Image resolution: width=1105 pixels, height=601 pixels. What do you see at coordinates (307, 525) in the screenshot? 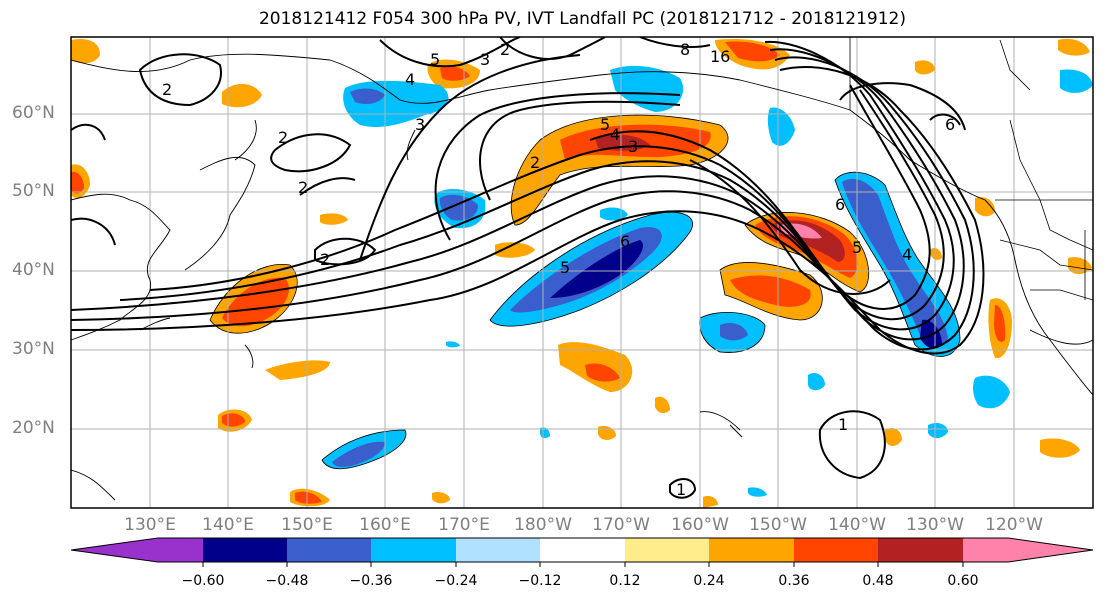
I see `lon-label: 150°E` at bounding box center [307, 525].